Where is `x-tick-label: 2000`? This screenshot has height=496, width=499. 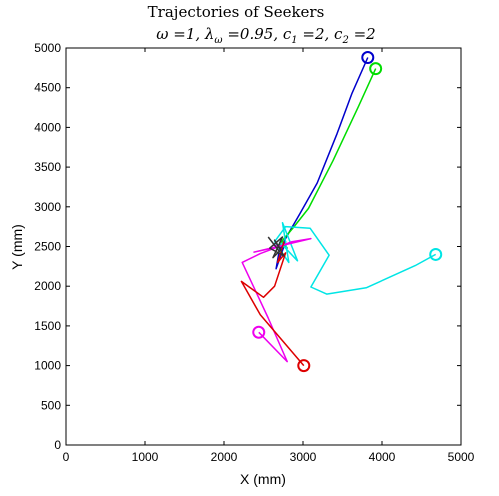
x-tick-label: 2000 is located at coordinates (224, 457).